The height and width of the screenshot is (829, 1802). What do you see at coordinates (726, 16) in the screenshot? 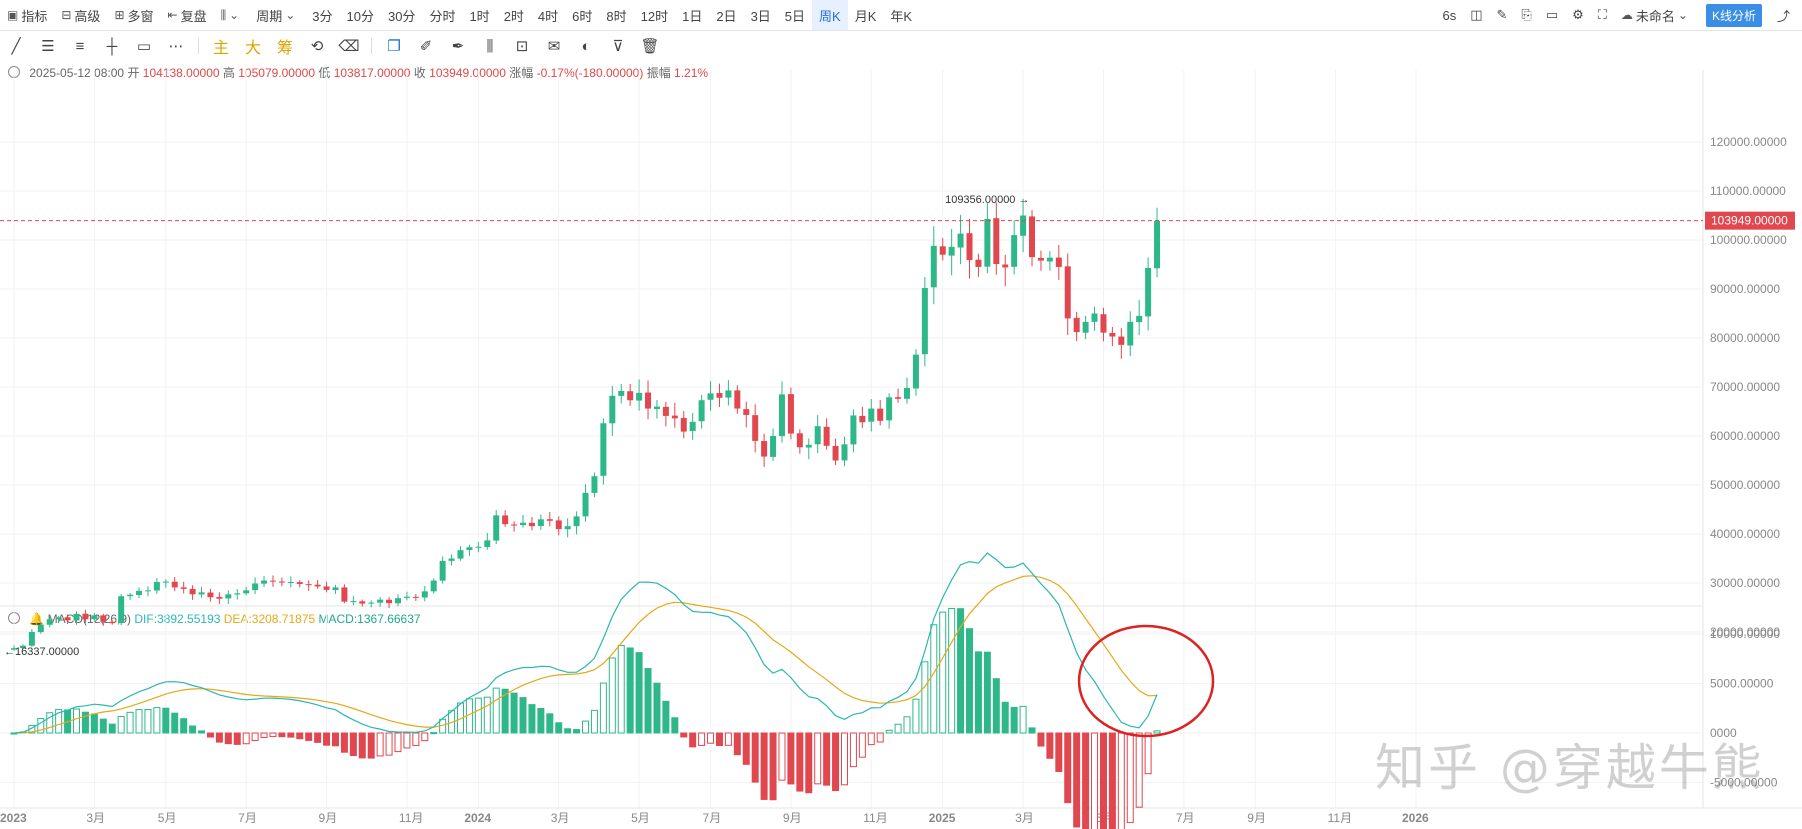
I see `period-11: 2日` at bounding box center [726, 16].